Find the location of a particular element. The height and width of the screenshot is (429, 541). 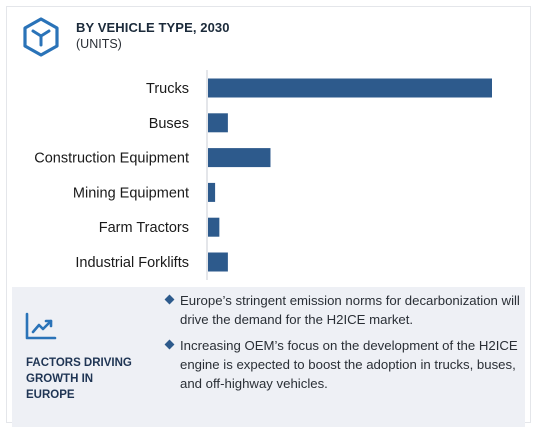

factors-label: FACTORS DRIVING GROWTH IN EUROPE is located at coordinates (79, 379).